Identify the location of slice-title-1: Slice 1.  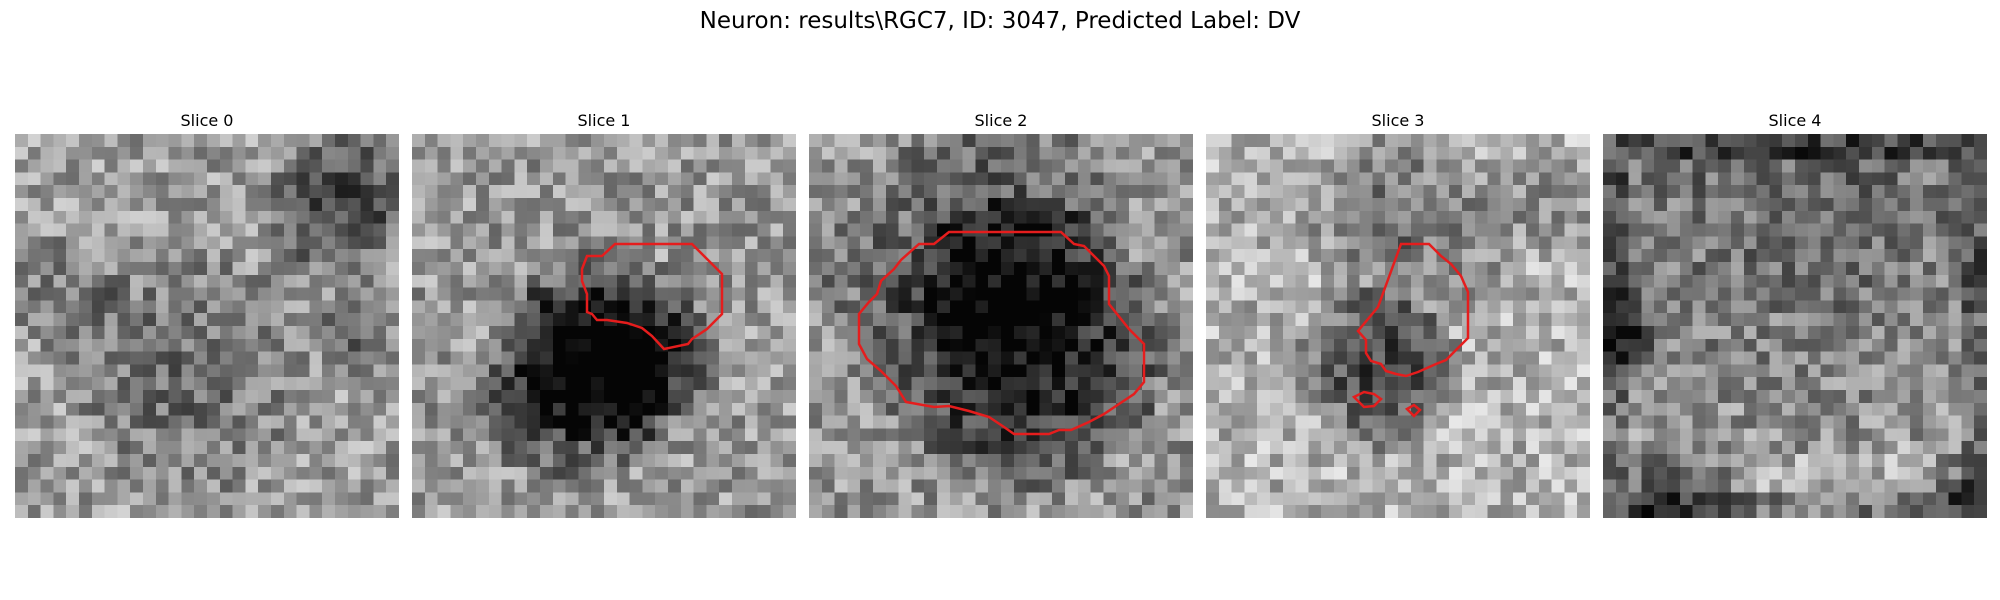
(604, 120).